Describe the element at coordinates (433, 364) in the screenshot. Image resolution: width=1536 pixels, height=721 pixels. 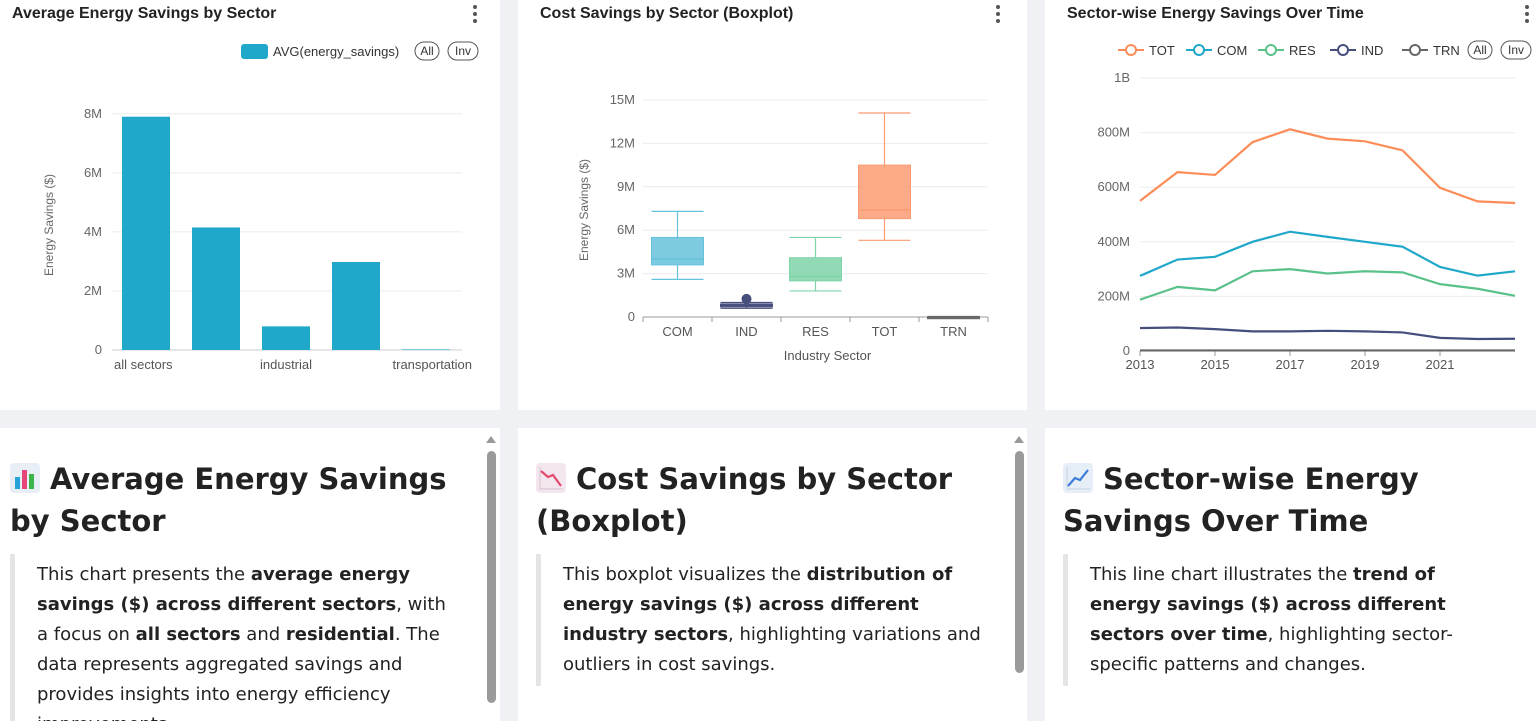
I see `x-tick-label: transportation` at that location.